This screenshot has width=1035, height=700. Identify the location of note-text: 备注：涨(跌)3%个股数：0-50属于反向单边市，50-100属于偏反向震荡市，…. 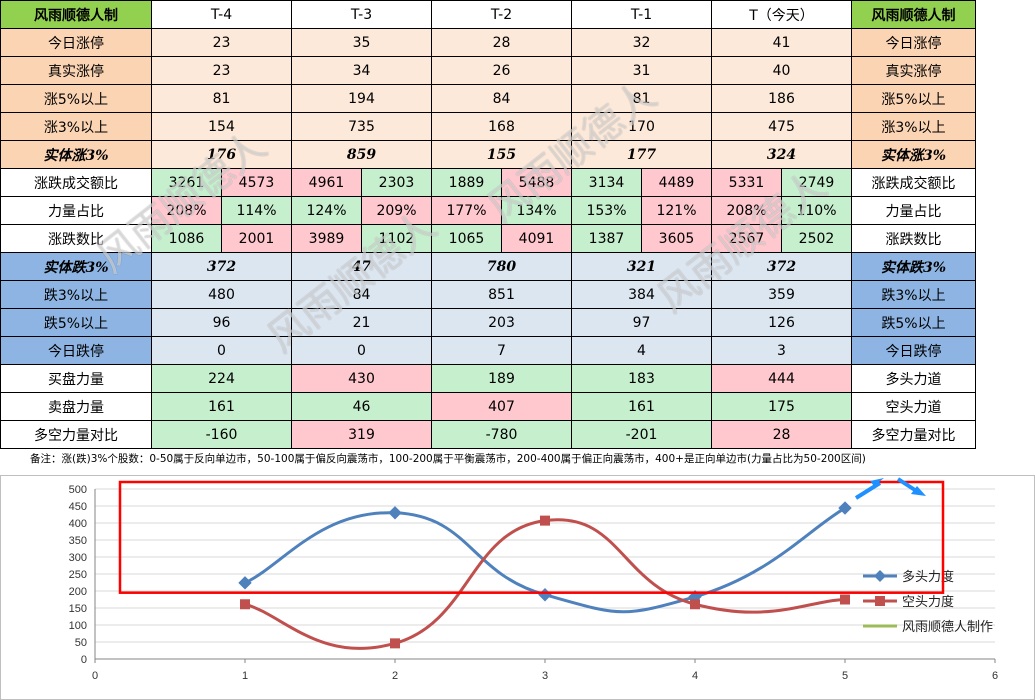
(448, 459).